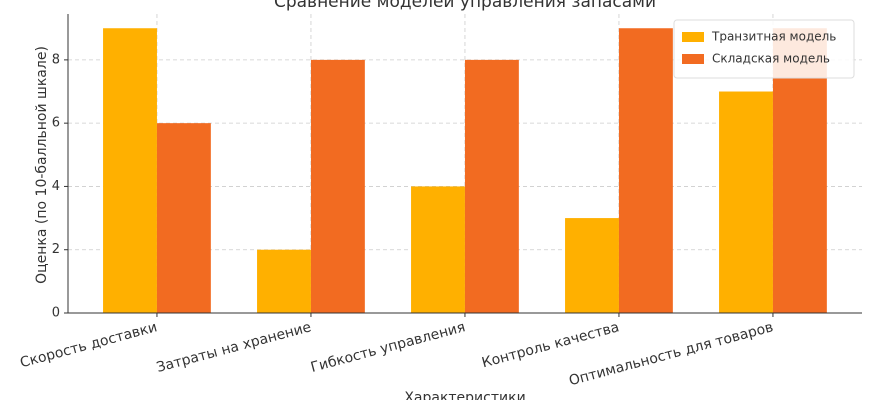 The width and height of the screenshot is (870, 400). I want to click on legend-label: Транзитная модель, so click(773, 37).